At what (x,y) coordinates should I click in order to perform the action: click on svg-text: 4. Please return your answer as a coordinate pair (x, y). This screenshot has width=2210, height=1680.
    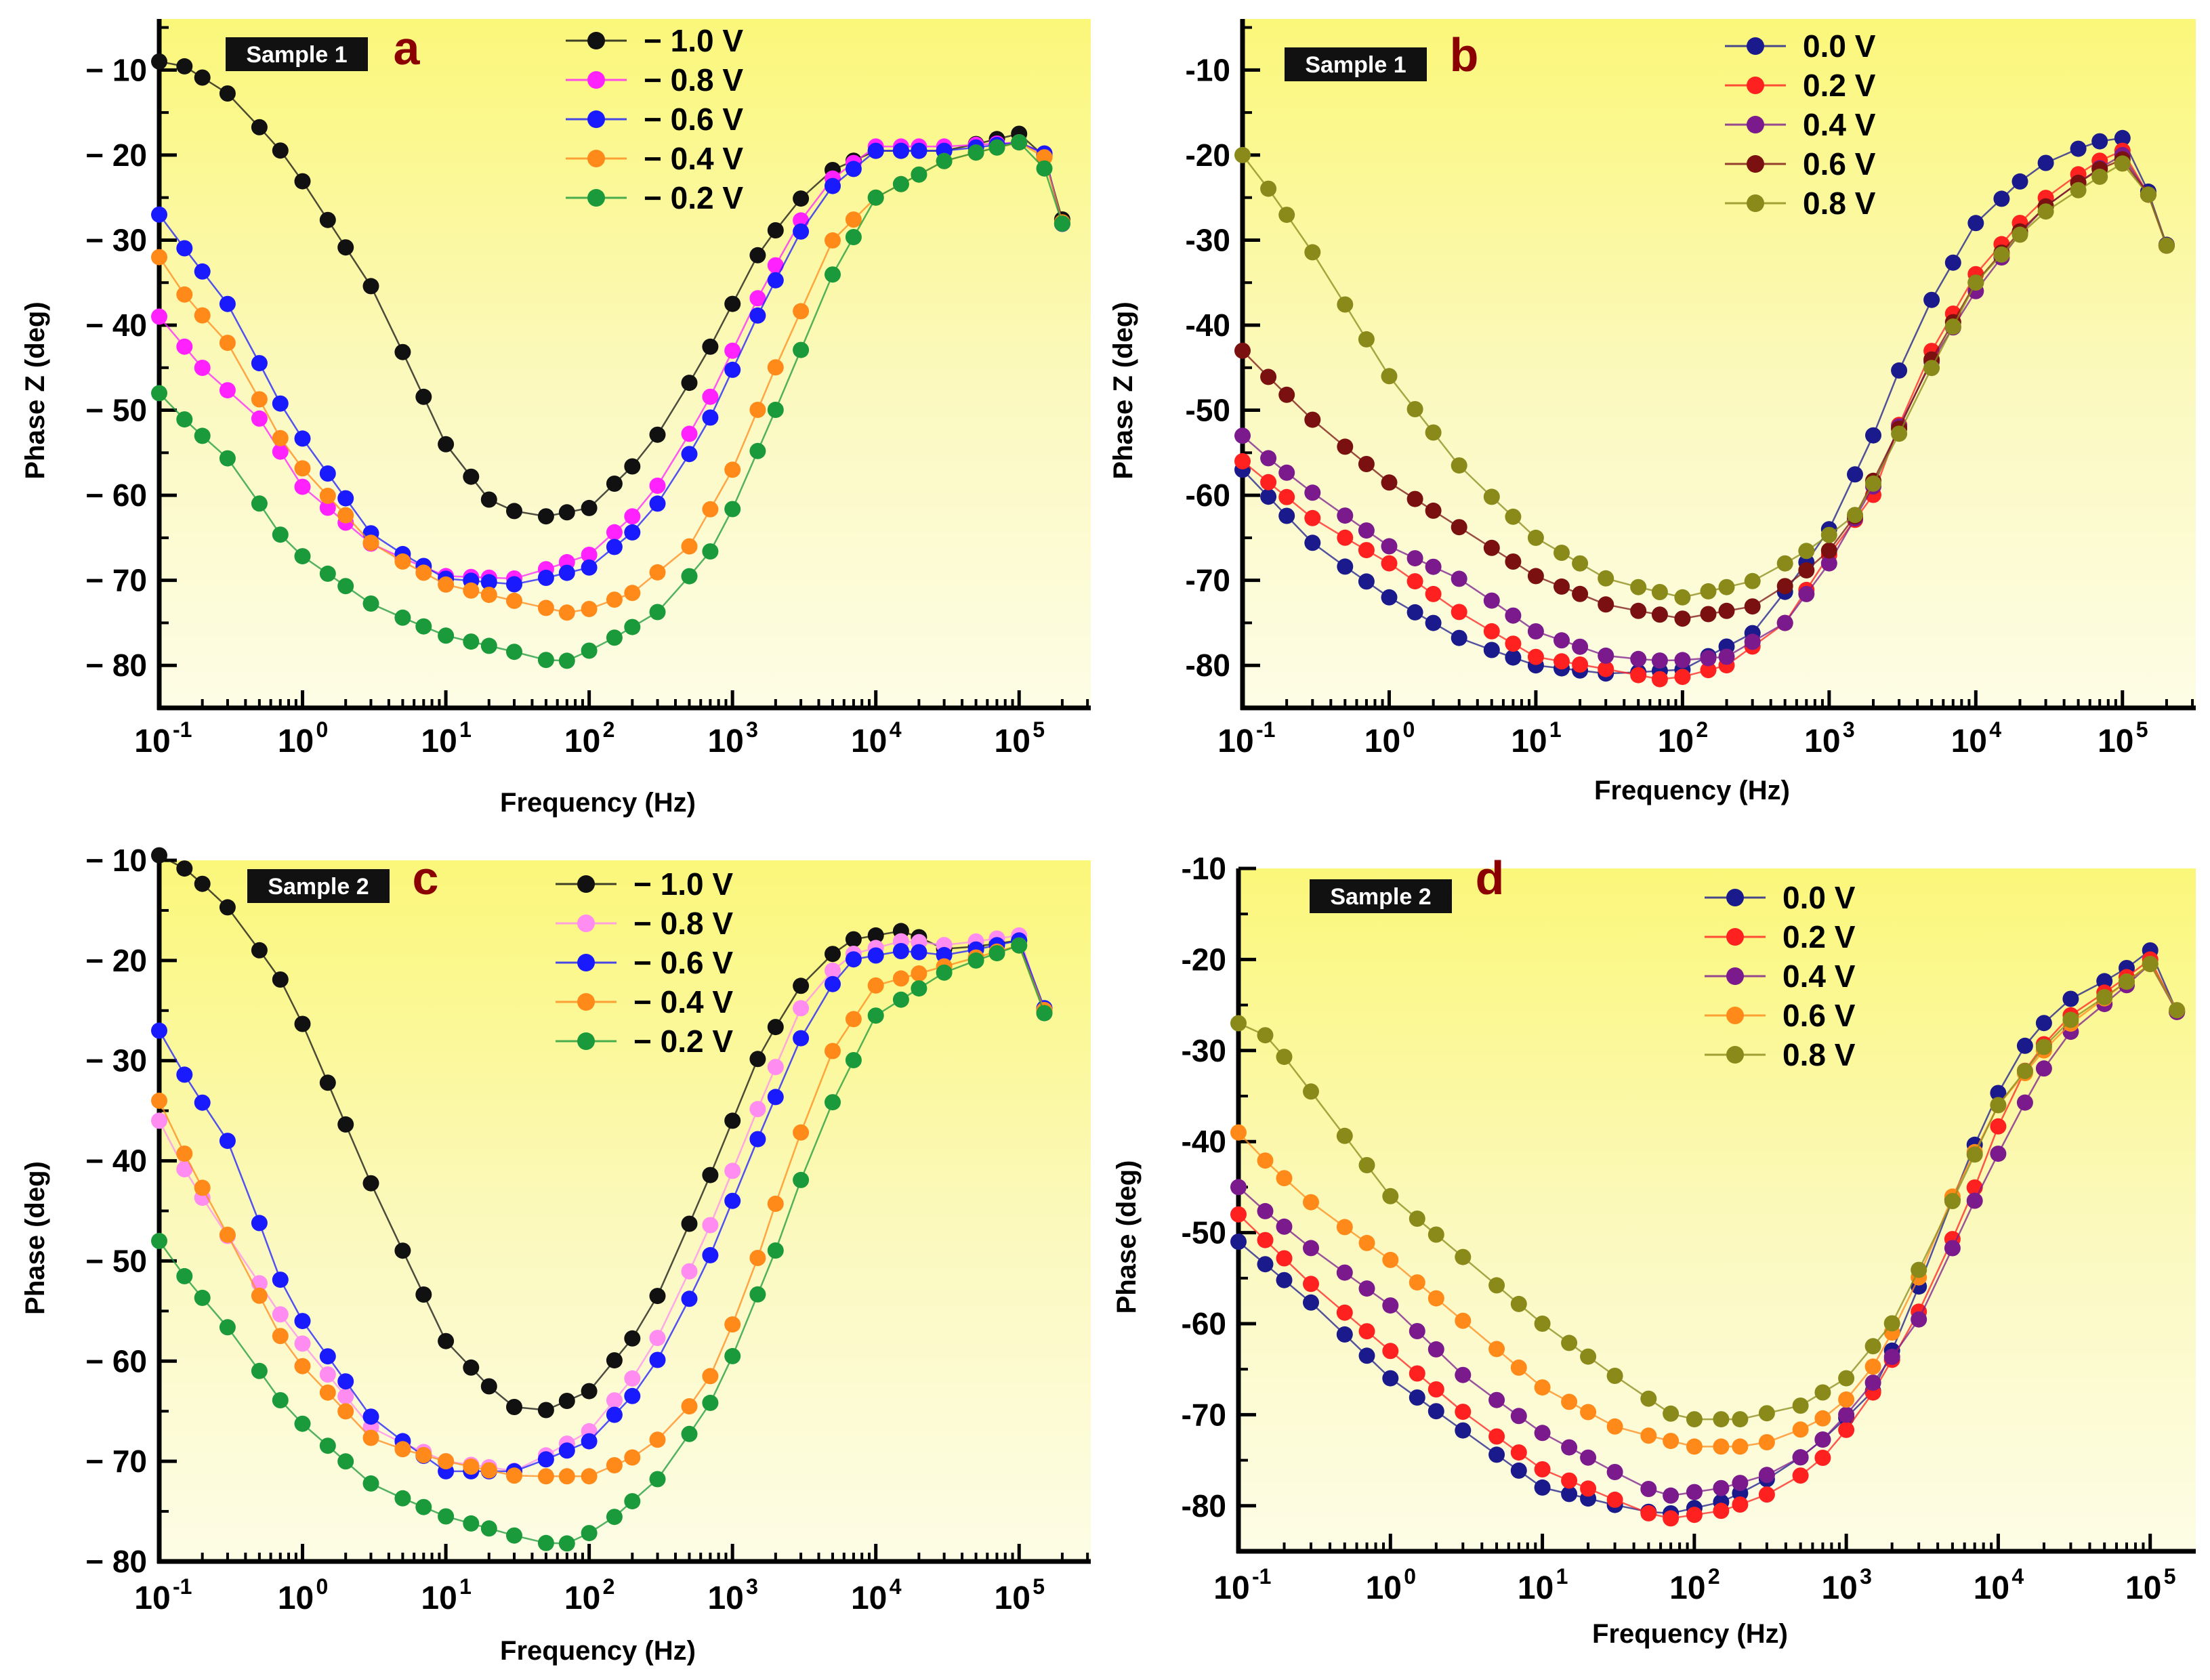
    Looking at the image, I should click on (896, 1587).